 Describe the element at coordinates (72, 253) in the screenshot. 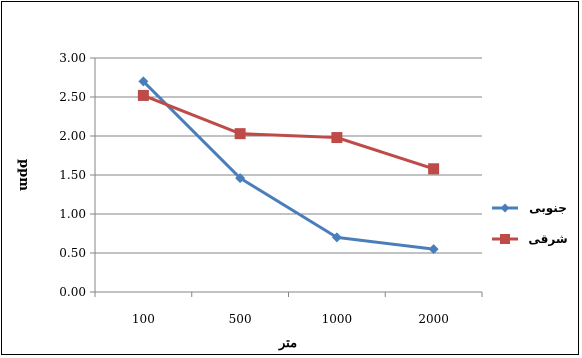

I see `y-tick-label: 0.50` at that location.